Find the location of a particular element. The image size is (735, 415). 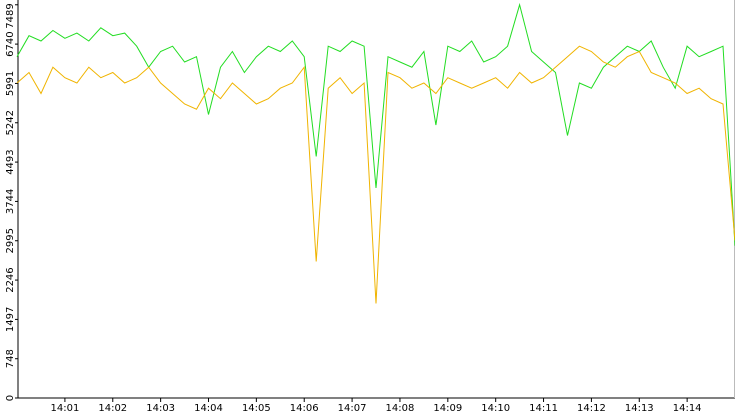

y-tick-label: 5242 is located at coordinates (10, 122).